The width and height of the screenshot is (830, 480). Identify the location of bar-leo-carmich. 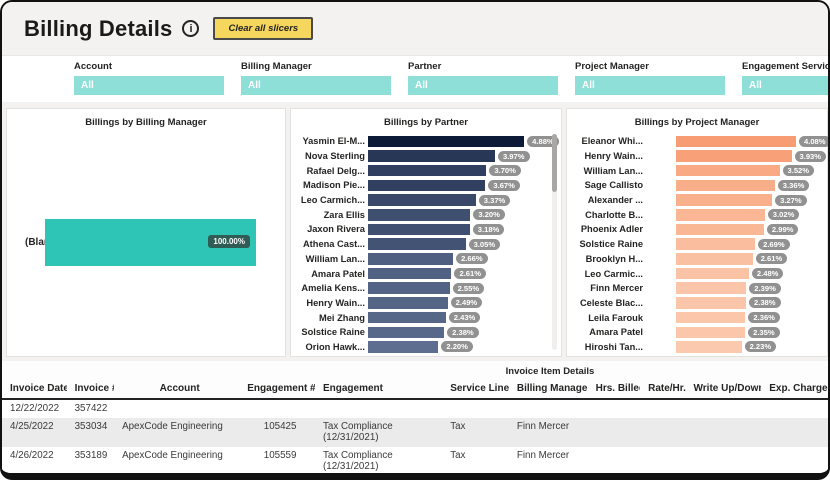
(421, 200).